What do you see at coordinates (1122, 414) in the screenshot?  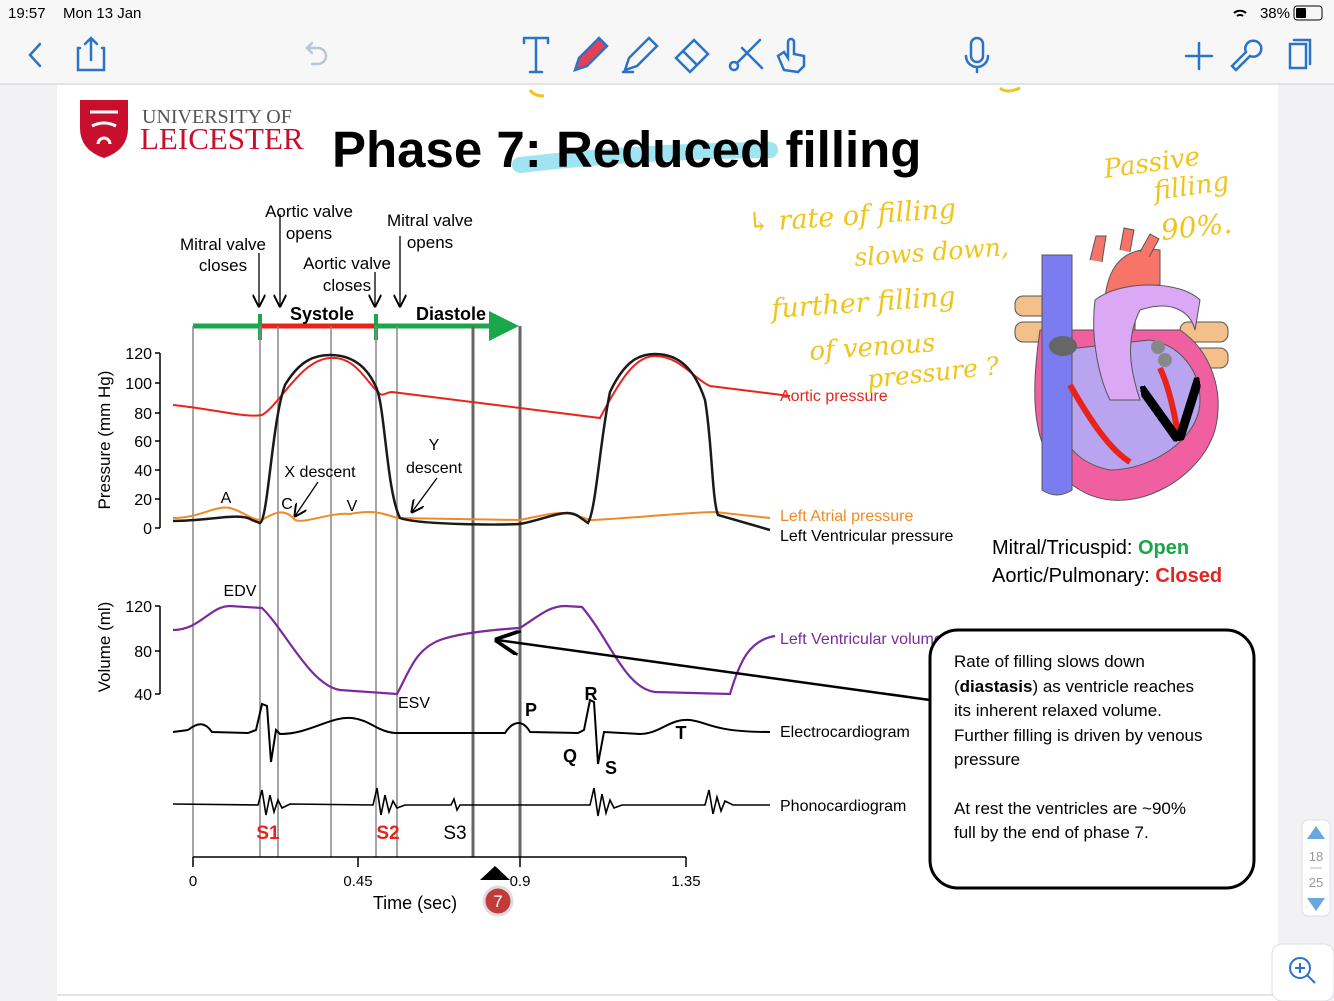 I see `flow-arrow` at bounding box center [1122, 414].